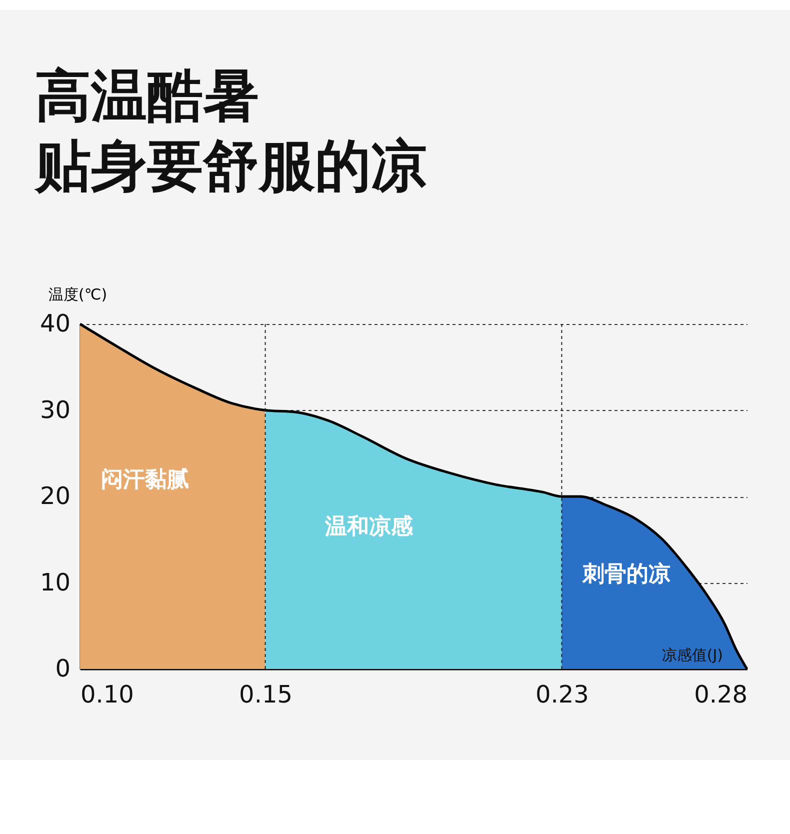 The height and width of the screenshot is (834, 790). Describe the element at coordinates (107, 694) in the screenshot. I see `x-tick-label: 0.10` at that location.